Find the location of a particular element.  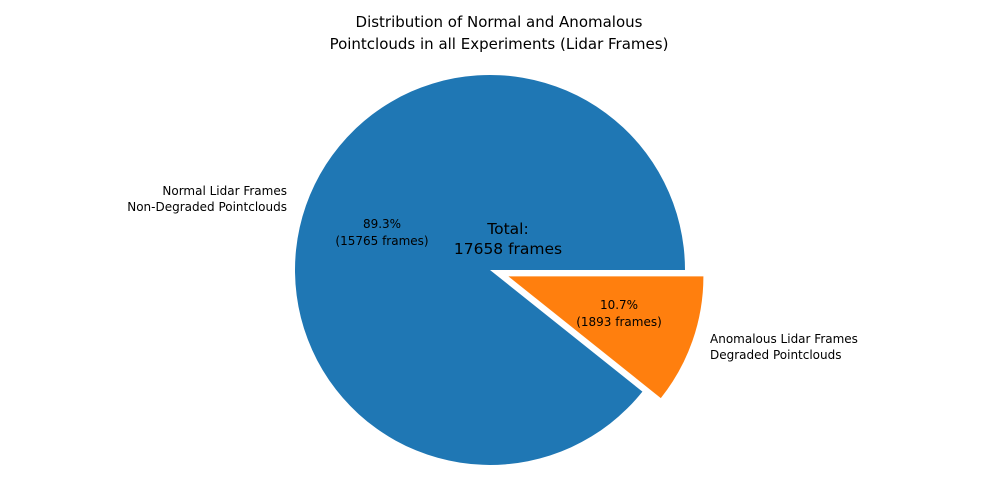

total-annotation: Total: 17658 frames is located at coordinates (508, 239).